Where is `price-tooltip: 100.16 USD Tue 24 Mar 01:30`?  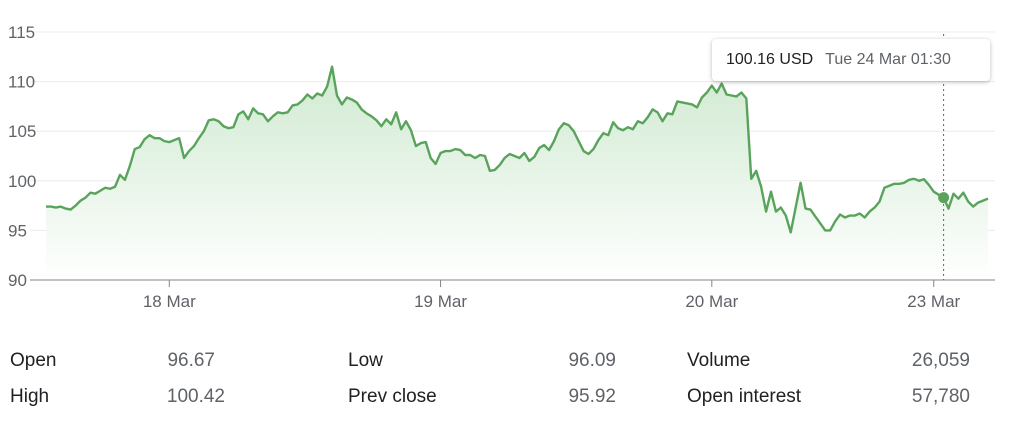
price-tooltip: 100.16 USD Tue 24 Mar 01:30 is located at coordinates (851, 60).